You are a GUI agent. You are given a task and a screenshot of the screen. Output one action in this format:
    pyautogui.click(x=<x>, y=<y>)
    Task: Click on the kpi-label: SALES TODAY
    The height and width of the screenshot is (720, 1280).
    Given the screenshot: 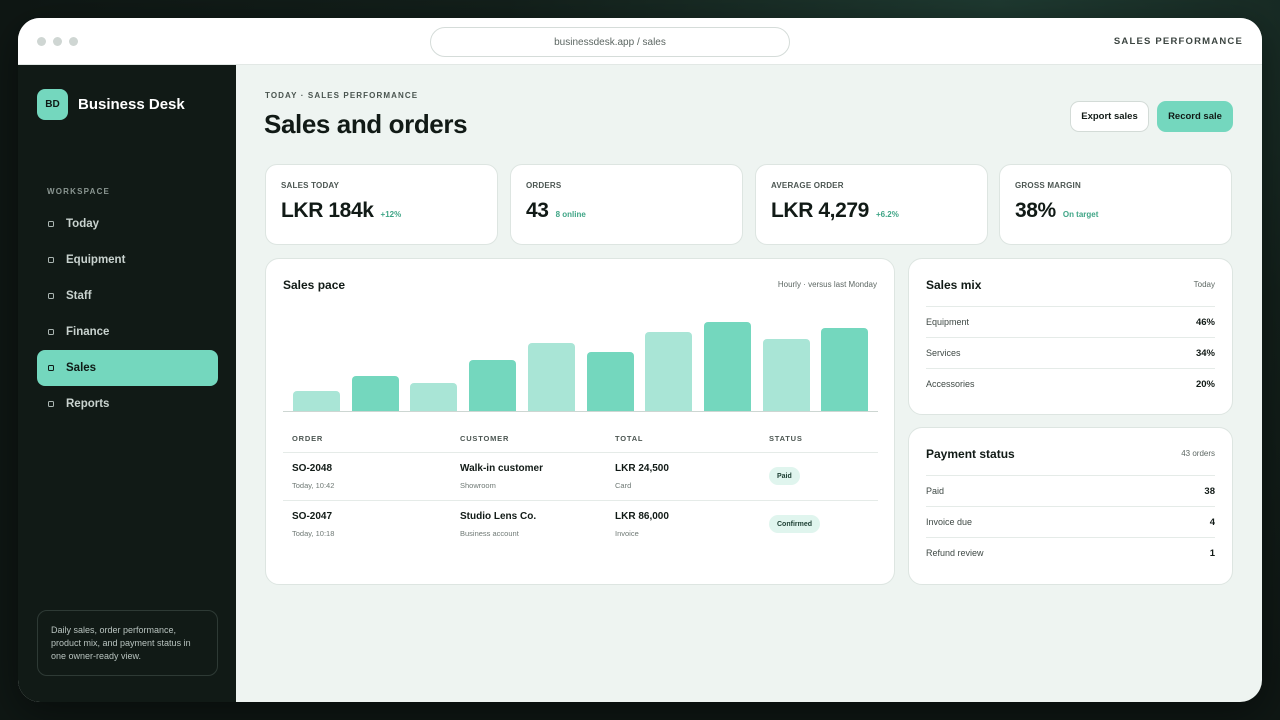 What is the action you would take?
    pyautogui.click(x=310, y=185)
    